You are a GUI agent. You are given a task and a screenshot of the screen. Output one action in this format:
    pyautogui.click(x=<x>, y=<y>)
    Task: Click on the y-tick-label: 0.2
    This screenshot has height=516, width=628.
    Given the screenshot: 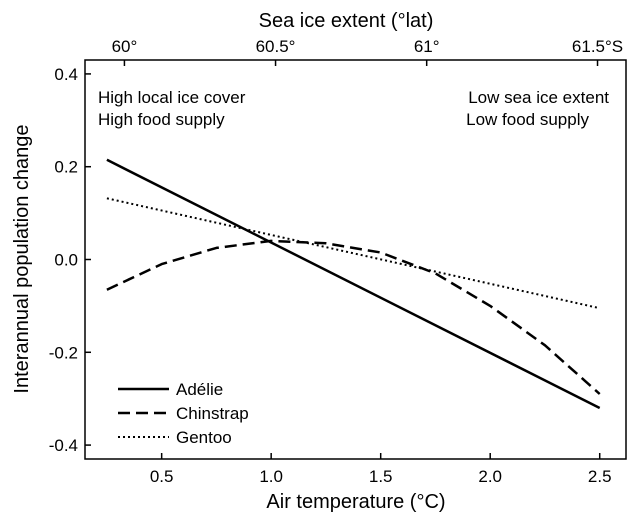 What is the action you would take?
    pyautogui.click(x=66, y=167)
    